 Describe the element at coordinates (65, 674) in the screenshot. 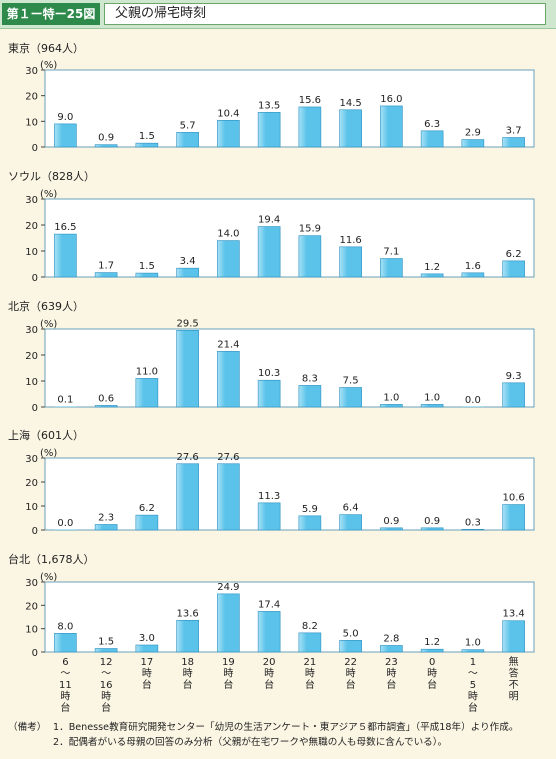

I see `x-tick-label-0-1: 〜` at that location.